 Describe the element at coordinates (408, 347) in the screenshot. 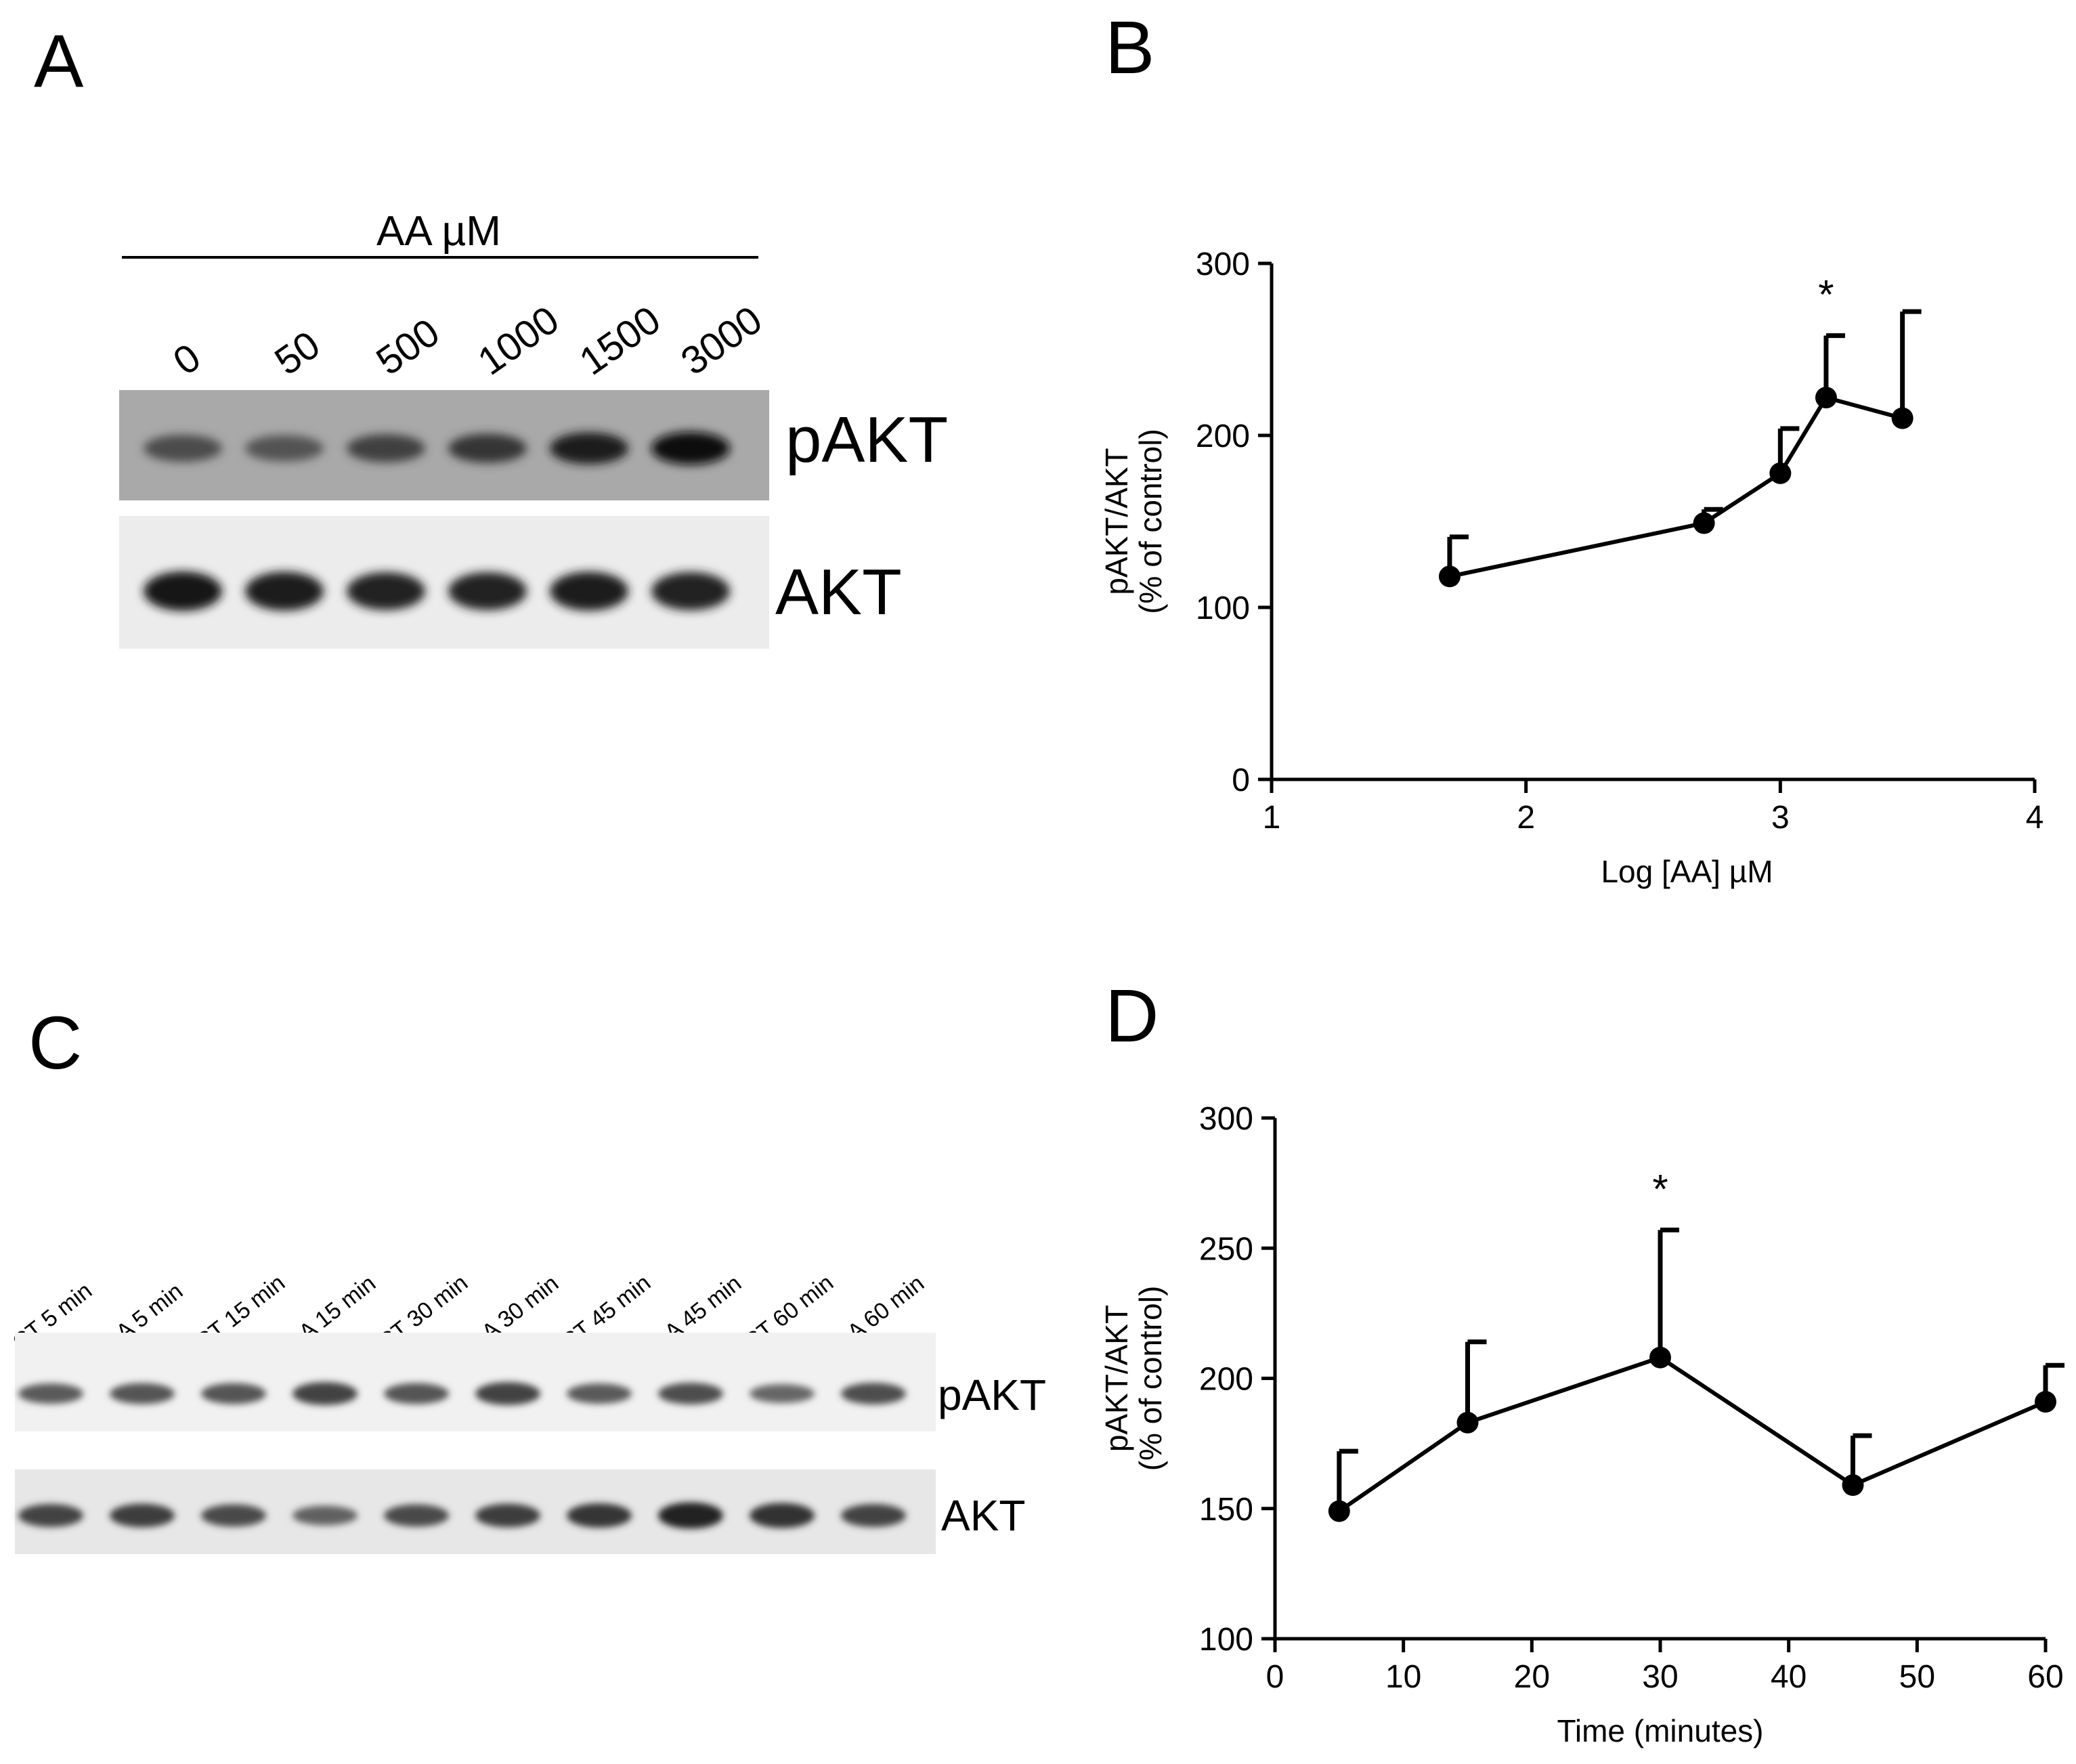

I see `blot-a-lane-label: 500` at that location.